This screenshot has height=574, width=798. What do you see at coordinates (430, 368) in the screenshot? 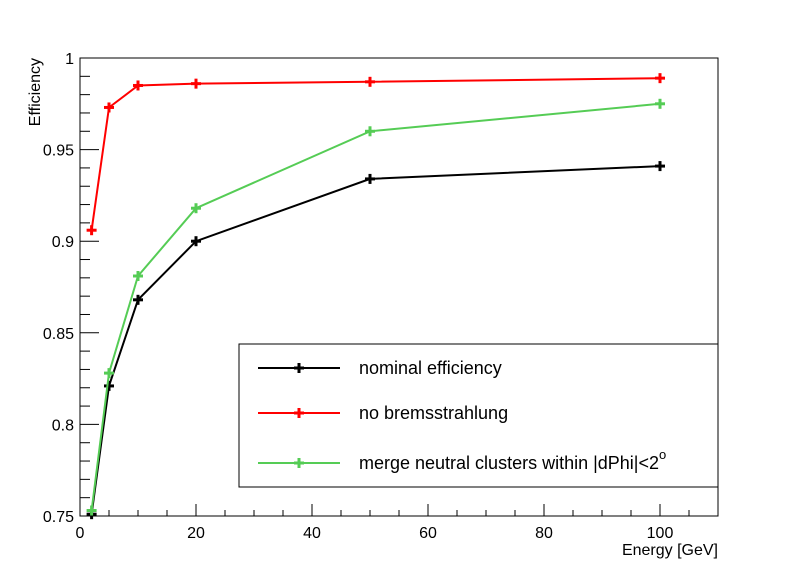
I see `legend-label: nominal efficiency` at bounding box center [430, 368].